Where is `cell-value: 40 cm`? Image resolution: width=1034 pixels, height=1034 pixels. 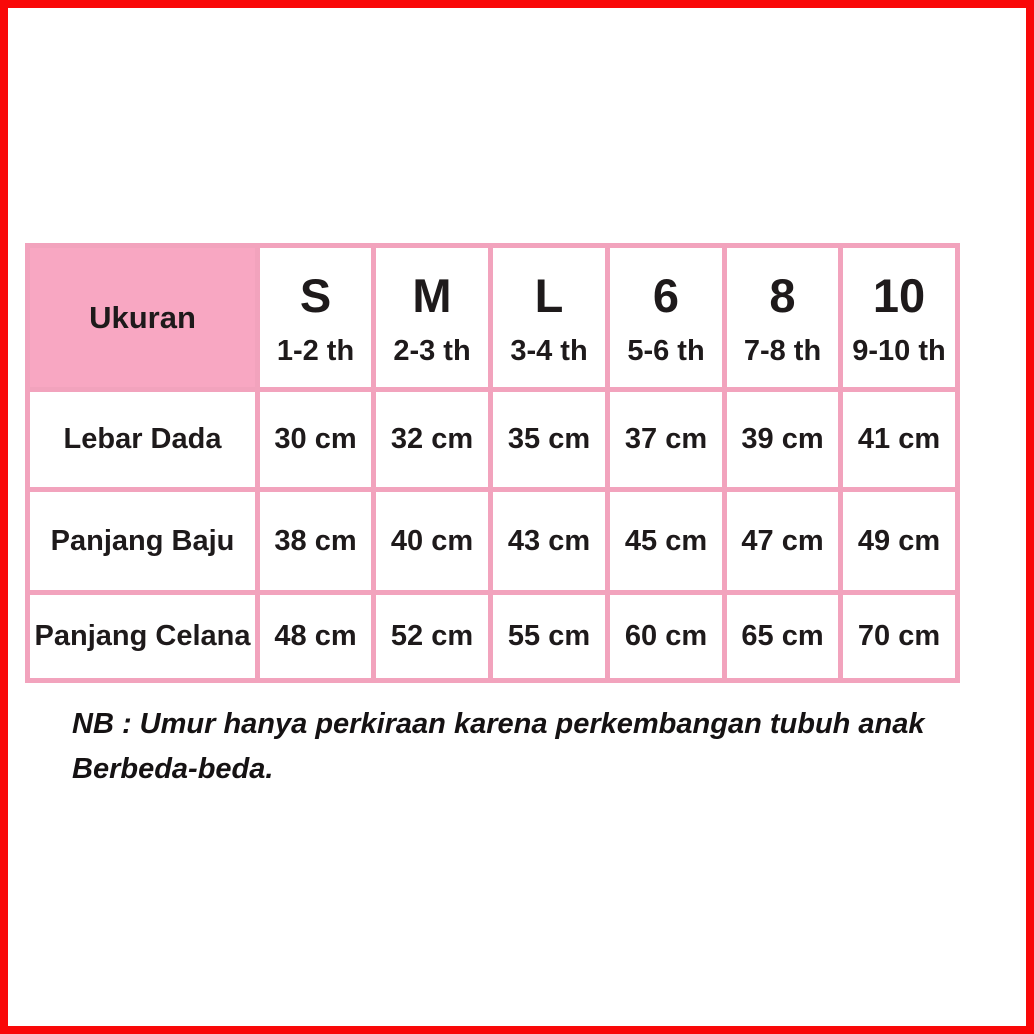
cell-value: 40 cm is located at coordinates (432, 540).